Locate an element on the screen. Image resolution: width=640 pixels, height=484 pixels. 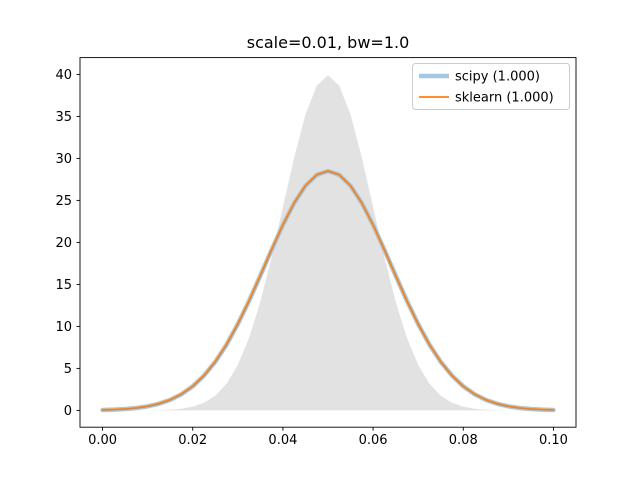
y-tick-label: 40 is located at coordinates (63, 75).